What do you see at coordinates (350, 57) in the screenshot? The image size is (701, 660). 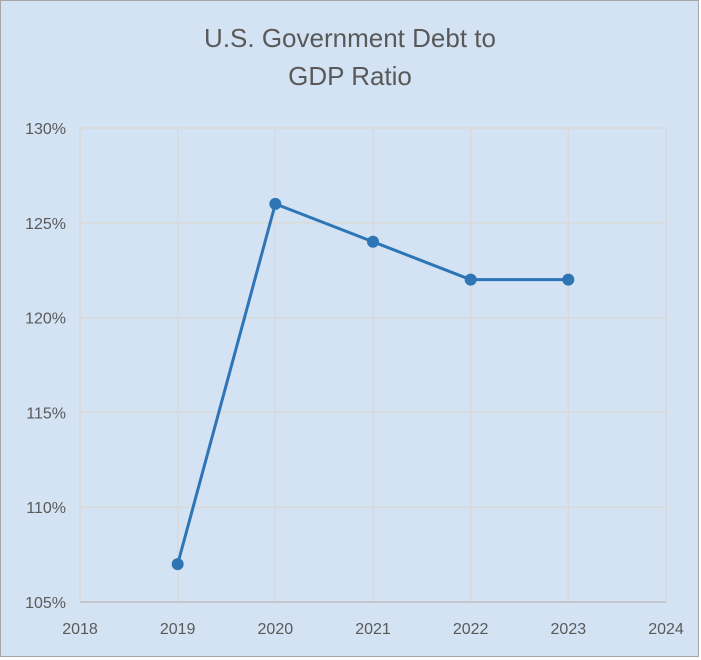 I see `chart-title: U.S. Government Debt to GDP Ratio` at bounding box center [350, 57].